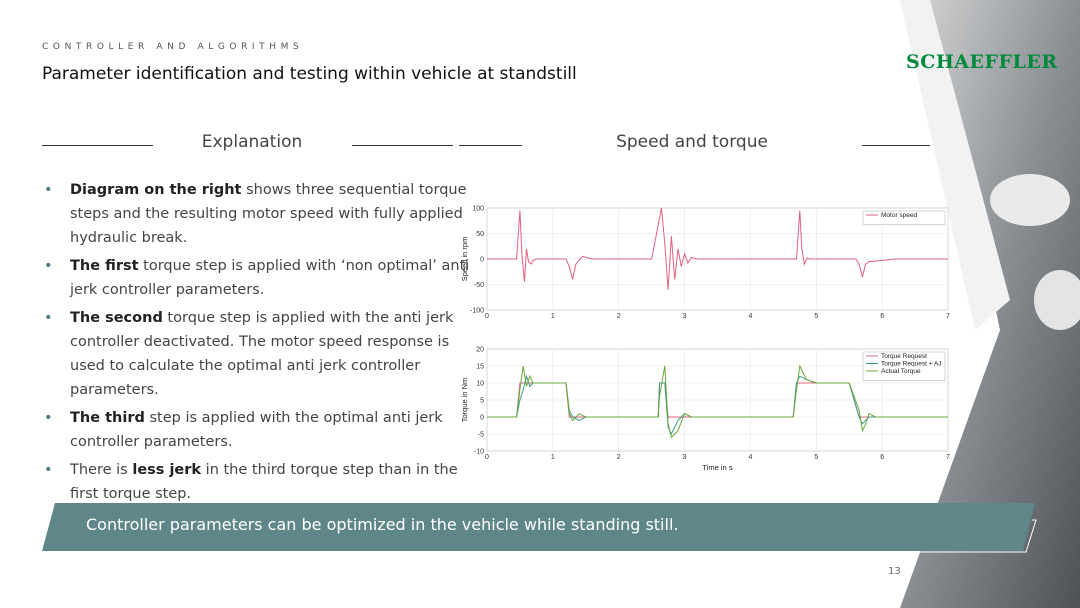 The width and height of the screenshot is (1080, 608). Describe the element at coordinates (901, 371) in the screenshot. I see `legend-label: Actual Torque` at that location.